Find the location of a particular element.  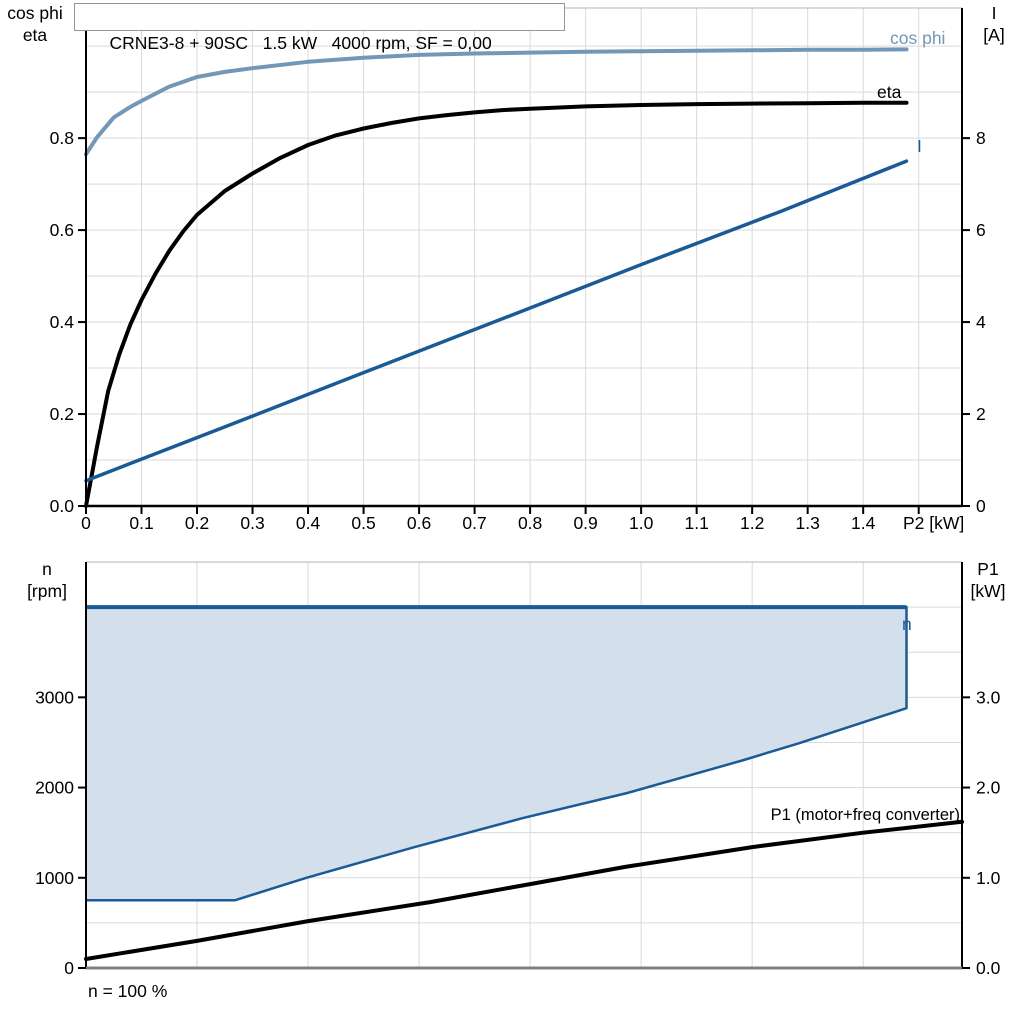

x-tick-label: 0.7 is located at coordinates (474, 523).